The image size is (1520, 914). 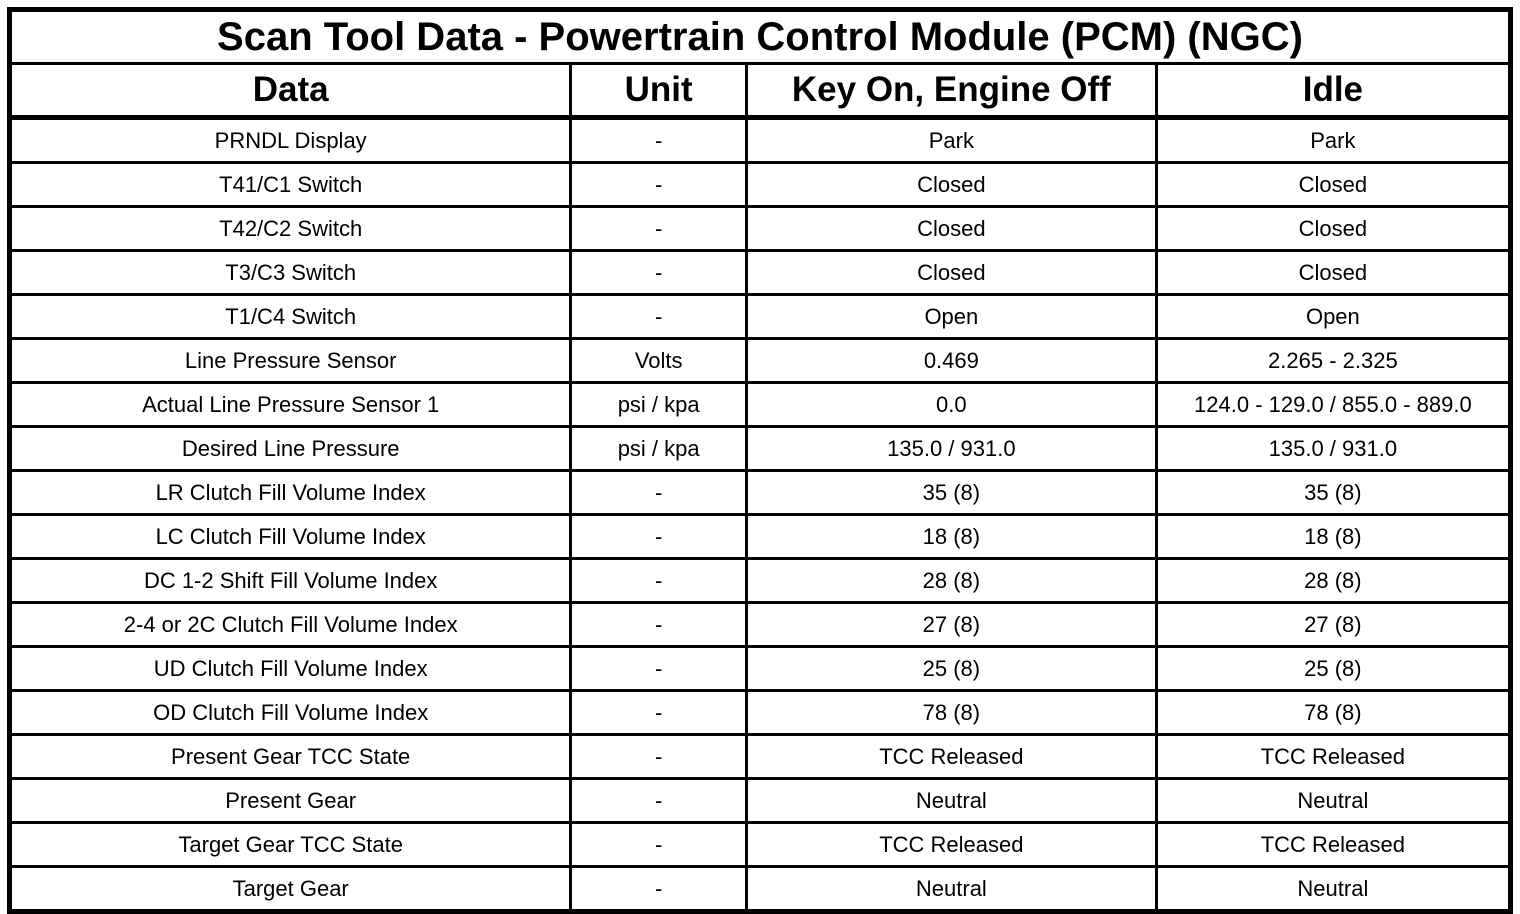 I want to click on column-header-row: Data Unit Key On, Engine Off Idle, so click(x=760, y=91).